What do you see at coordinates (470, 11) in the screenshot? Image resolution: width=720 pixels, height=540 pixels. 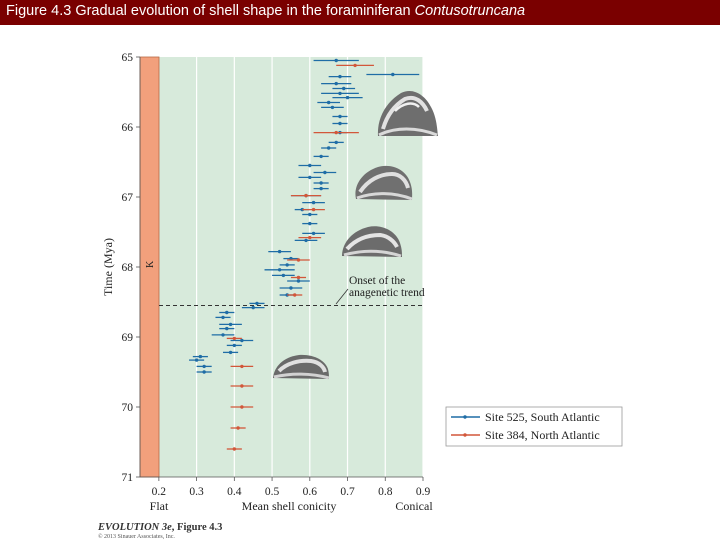 I see `slide-title-species: Contusotruncana` at bounding box center [470, 11].